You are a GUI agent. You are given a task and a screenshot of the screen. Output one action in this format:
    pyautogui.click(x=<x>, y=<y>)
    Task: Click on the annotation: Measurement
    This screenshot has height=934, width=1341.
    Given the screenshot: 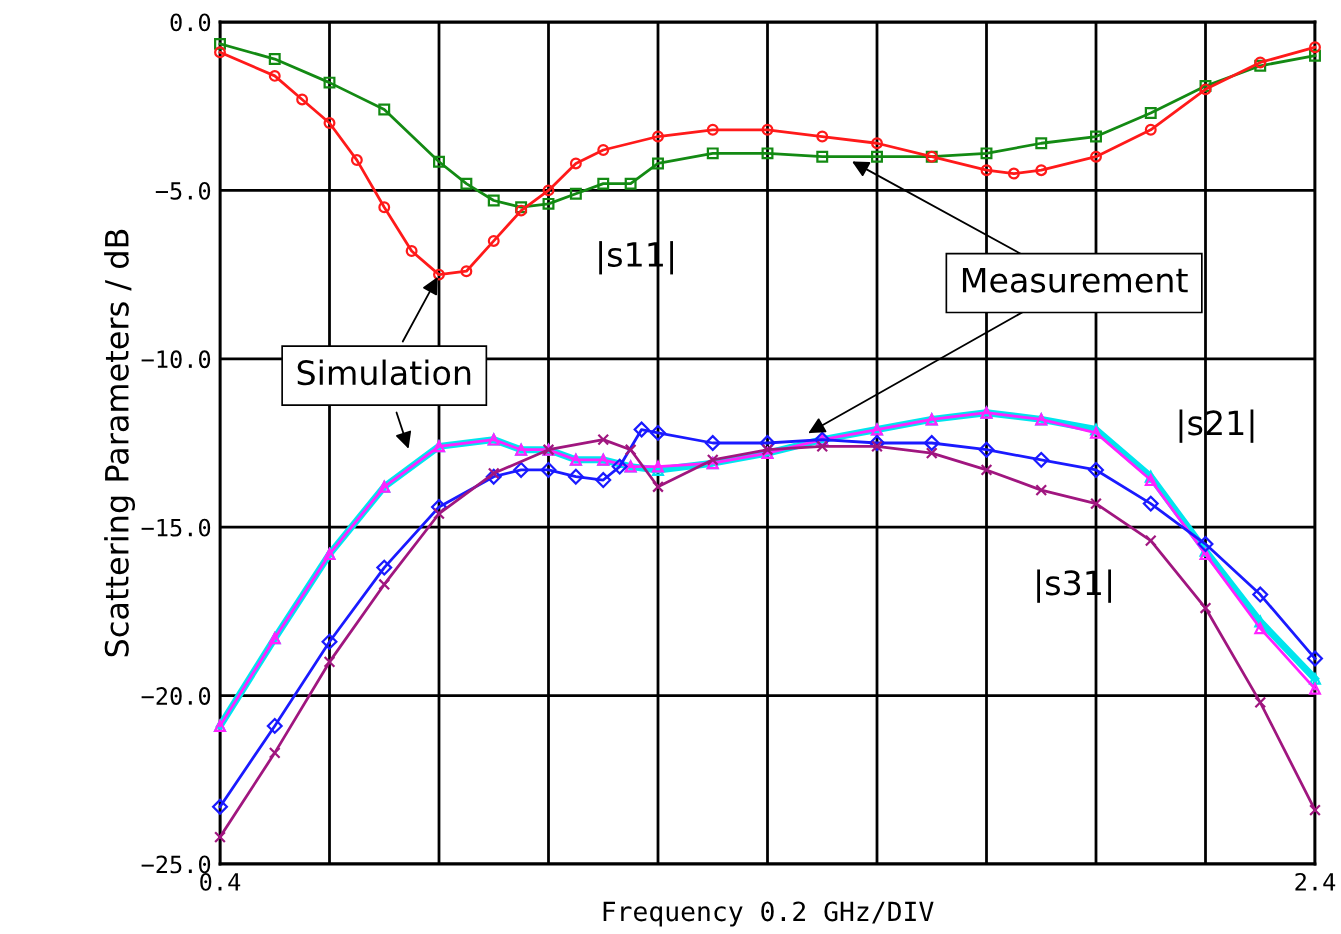 What is the action you would take?
    pyautogui.click(x=1075, y=280)
    